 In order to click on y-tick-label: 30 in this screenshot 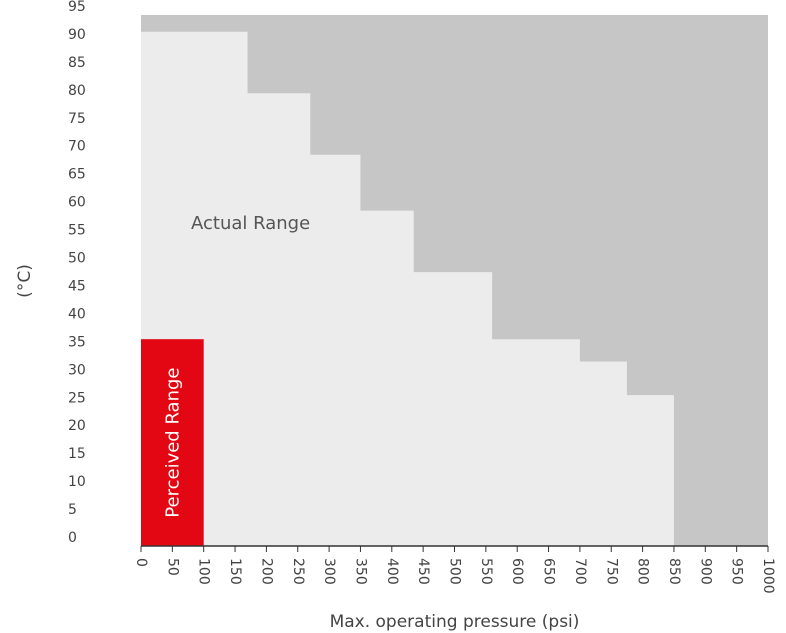, I will do `click(77, 370)`.